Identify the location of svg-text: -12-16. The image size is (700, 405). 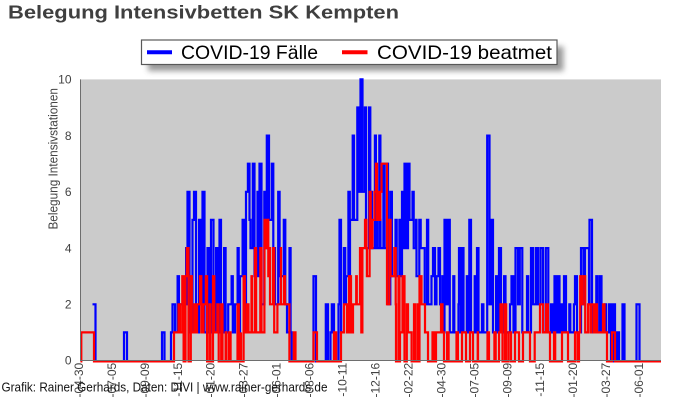
(376, 379).